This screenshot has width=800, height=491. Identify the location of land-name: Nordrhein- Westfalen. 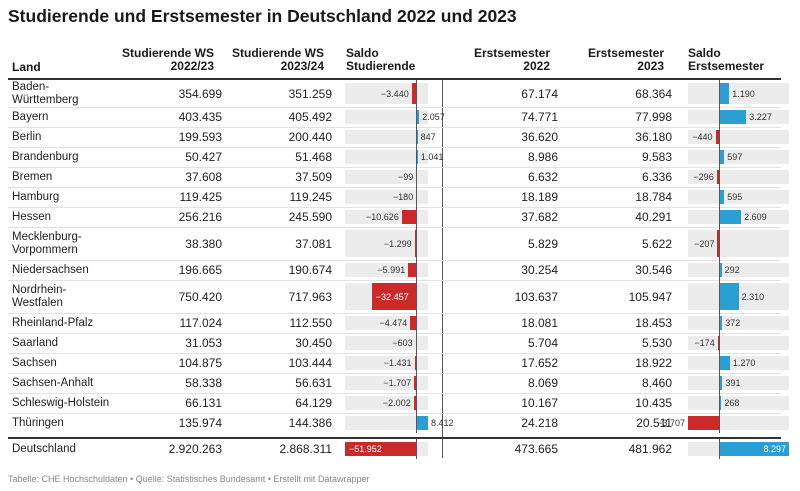
(39, 297).